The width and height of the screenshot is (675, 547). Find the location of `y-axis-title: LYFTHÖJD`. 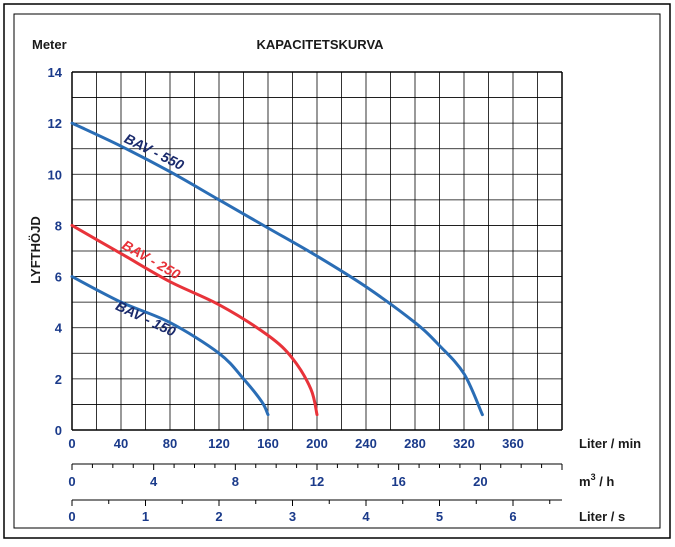

y-axis-title: LYFTHÖJD is located at coordinates (35, 249).